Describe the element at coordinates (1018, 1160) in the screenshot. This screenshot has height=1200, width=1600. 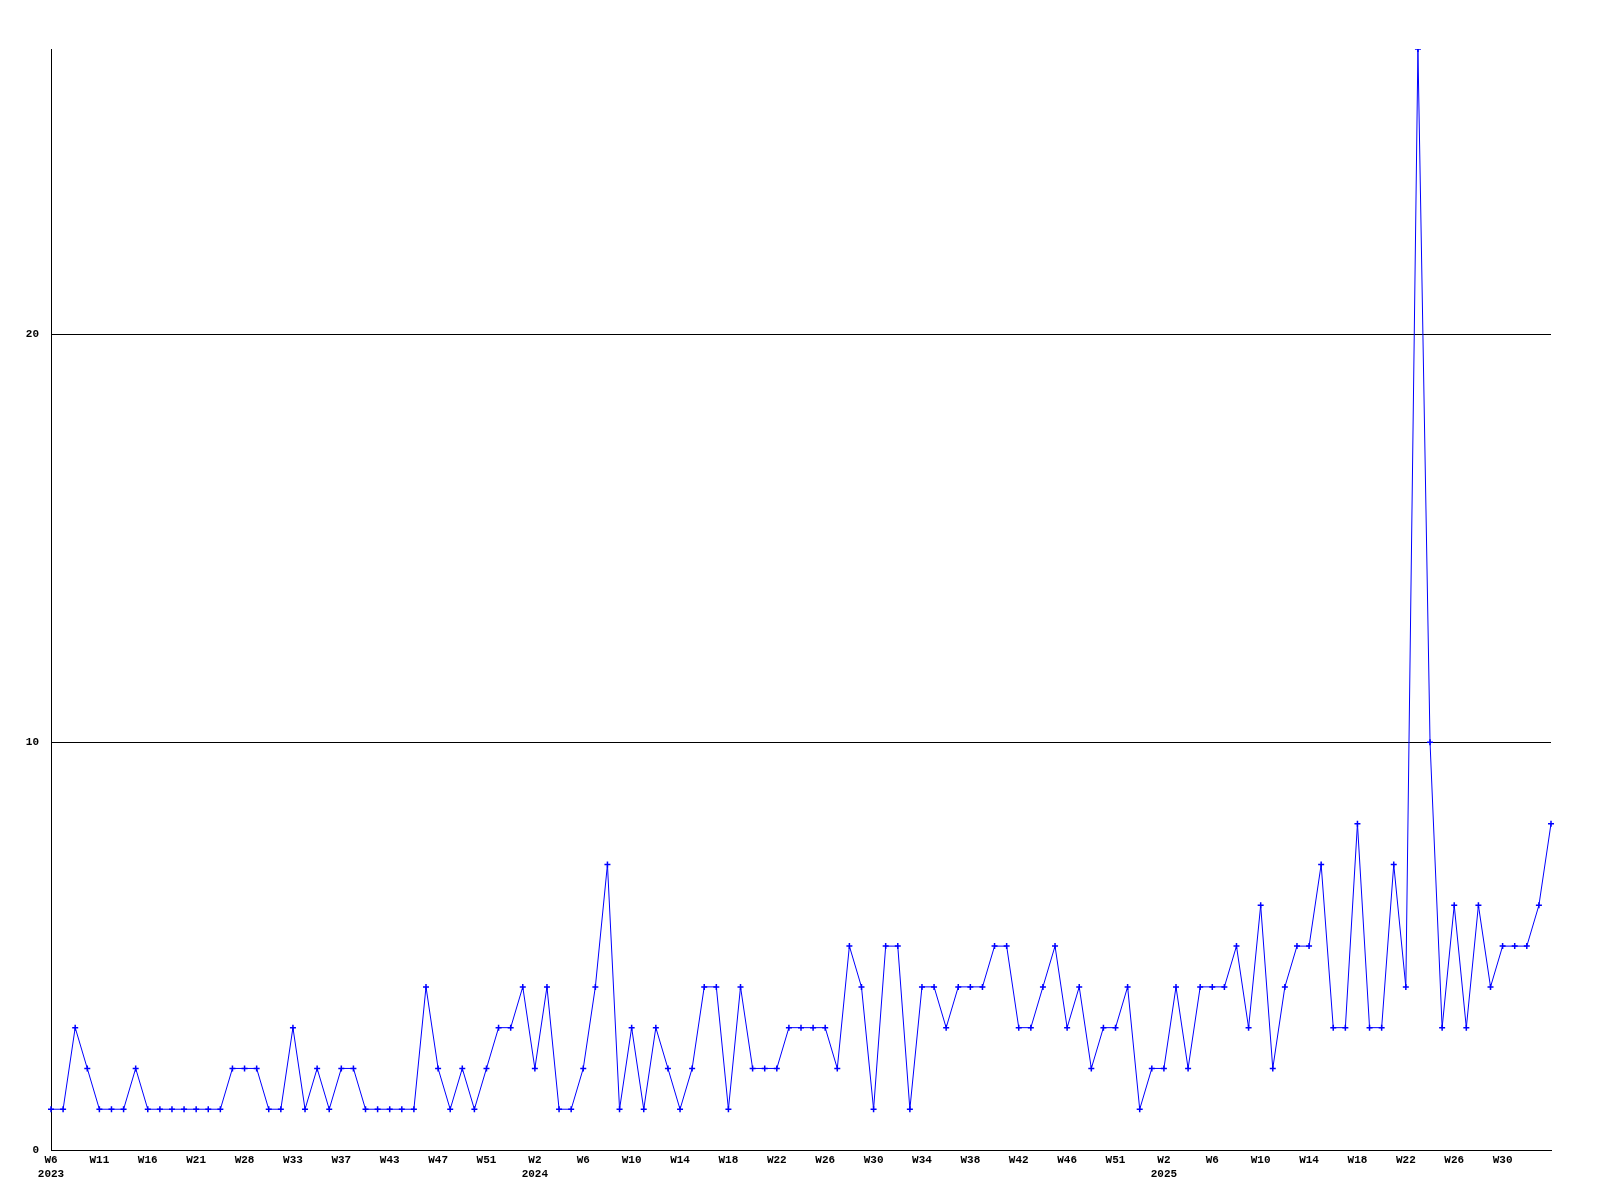
I see `x-tick-label: W42` at that location.